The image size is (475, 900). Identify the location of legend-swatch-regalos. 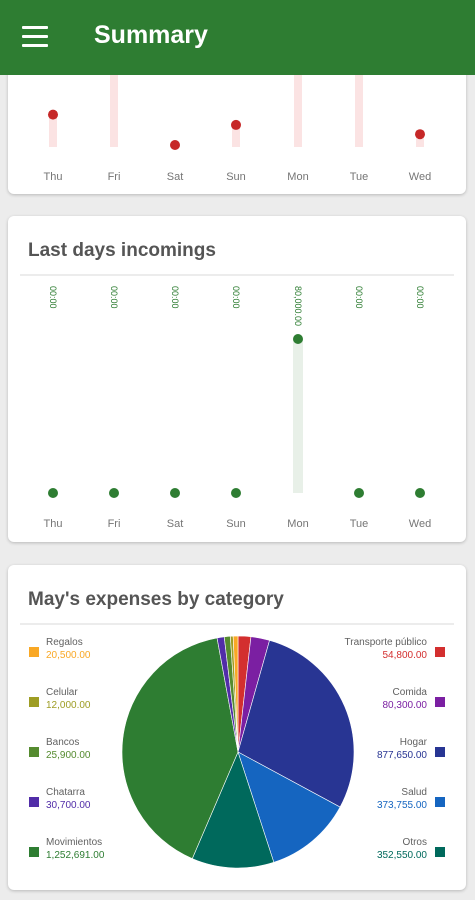
(34, 652).